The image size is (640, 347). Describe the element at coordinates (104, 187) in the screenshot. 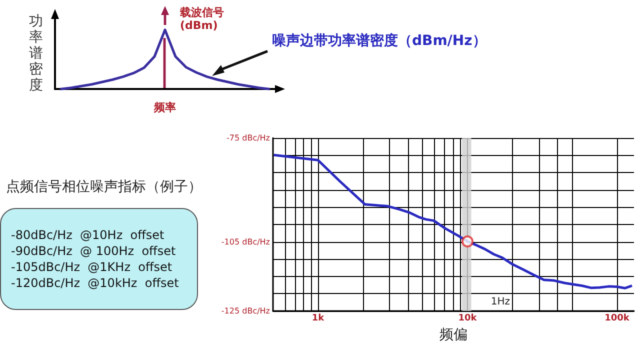

I see `text: 点频信号相位噪声指标（例子）` at that location.